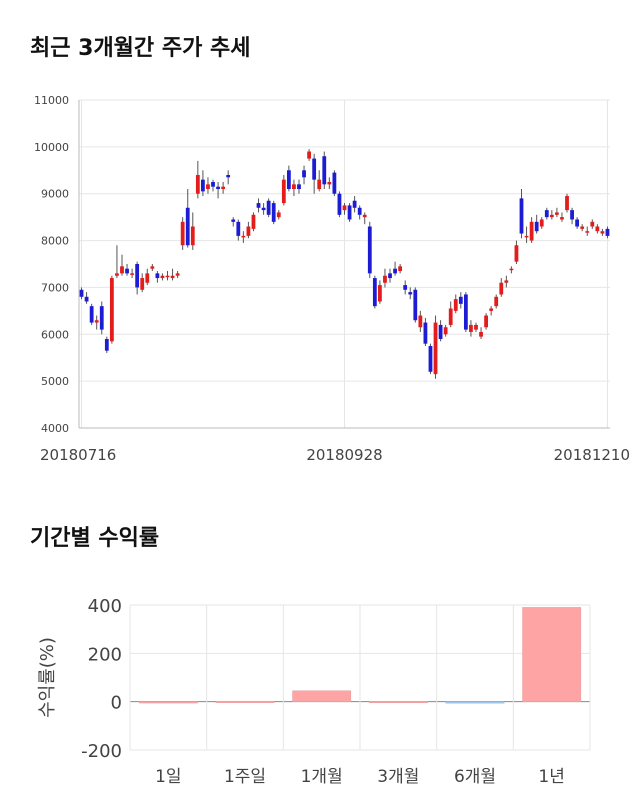 This screenshot has height=810, width=640. What do you see at coordinates (51, 100) in the screenshot?
I see `y-tick-label: 11000` at bounding box center [51, 100].